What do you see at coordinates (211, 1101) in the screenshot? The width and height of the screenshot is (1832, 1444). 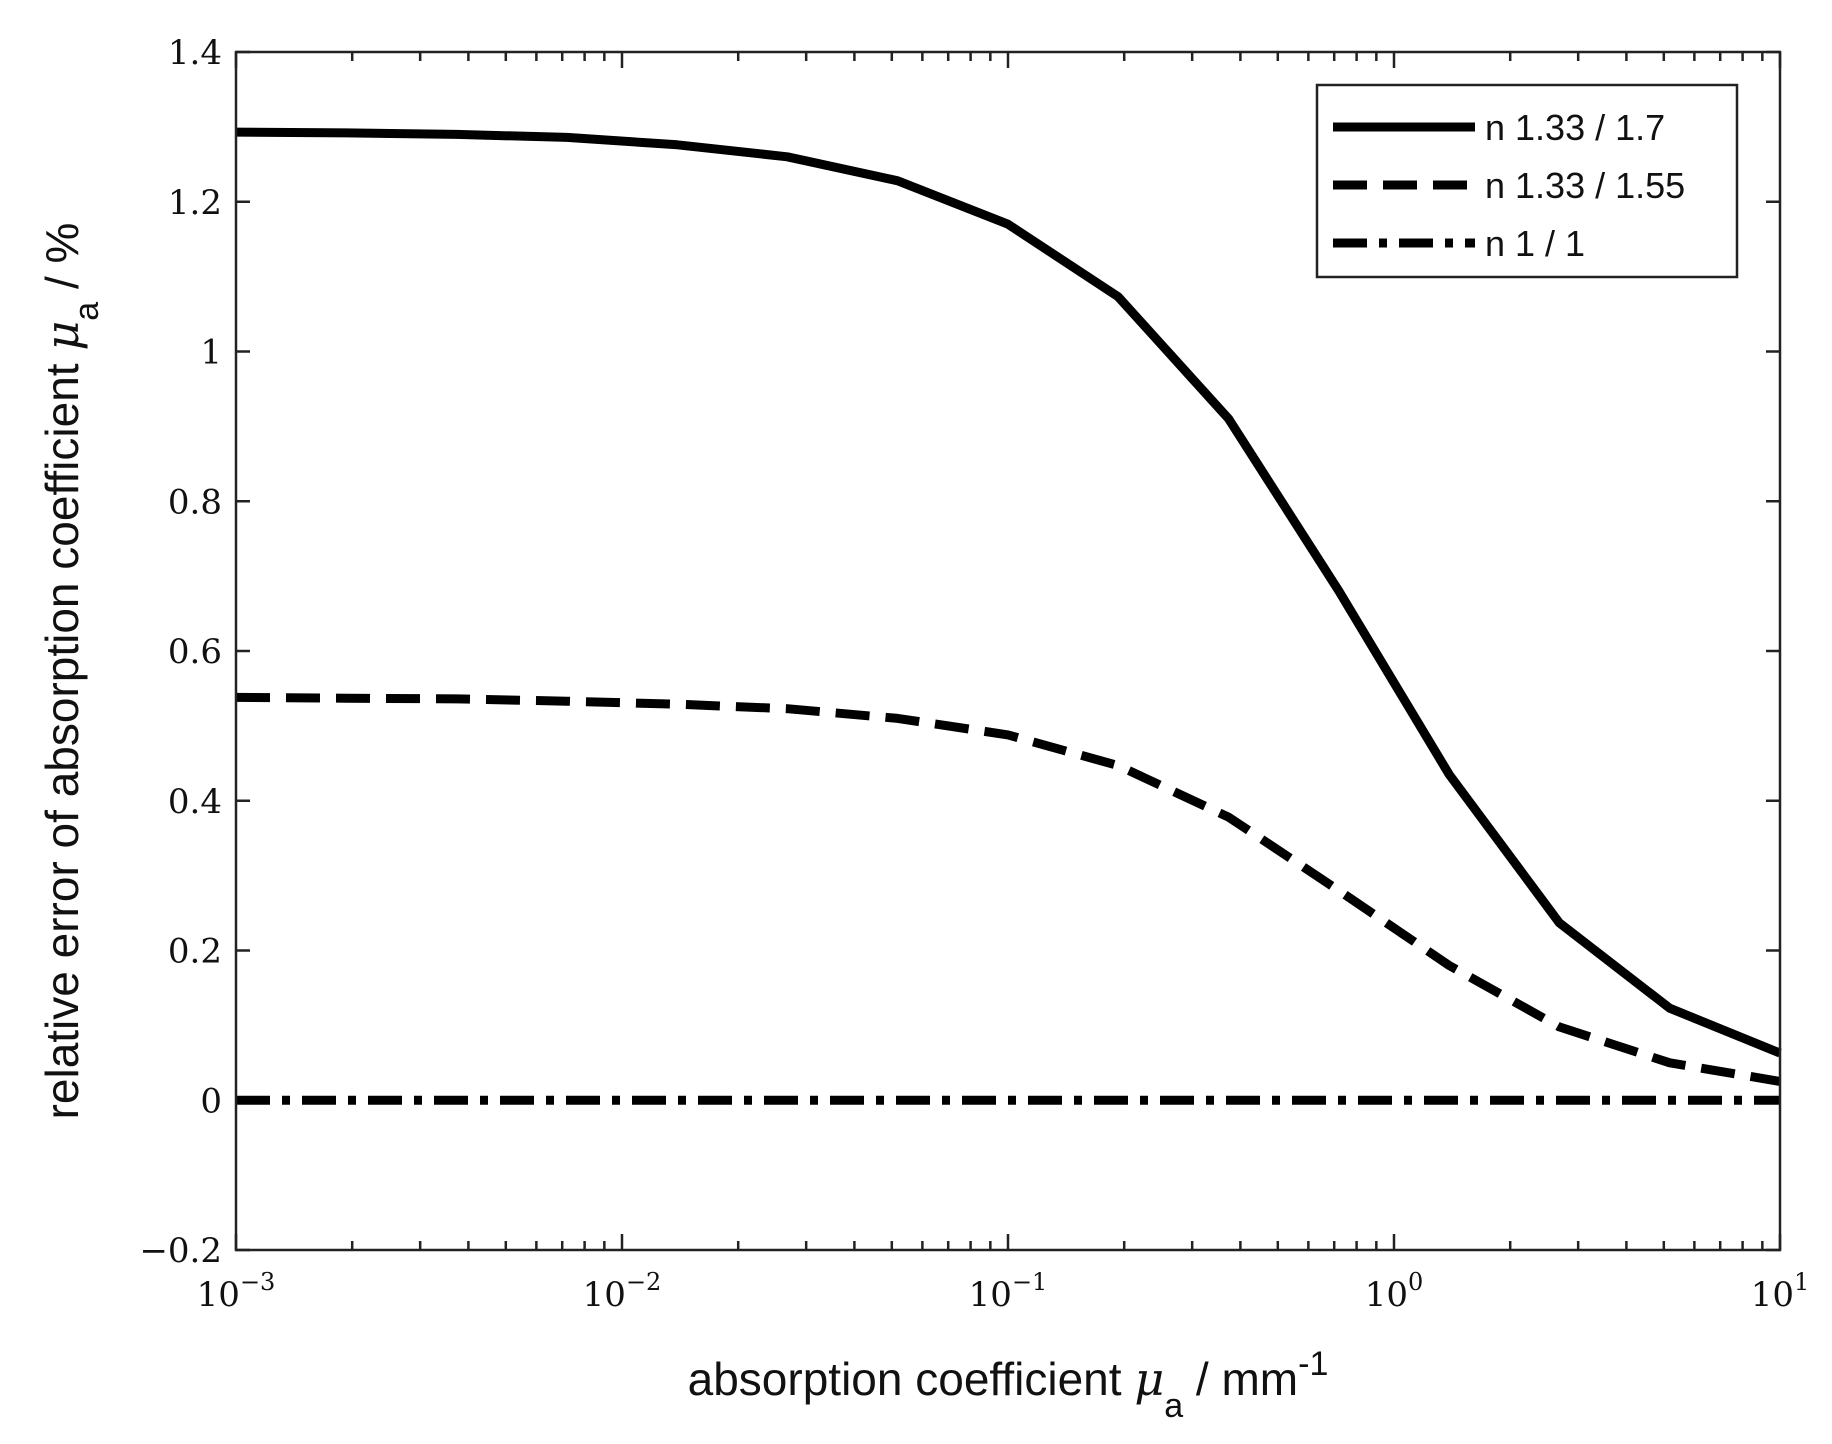 I see `y-tick-label: 0` at bounding box center [211, 1101].